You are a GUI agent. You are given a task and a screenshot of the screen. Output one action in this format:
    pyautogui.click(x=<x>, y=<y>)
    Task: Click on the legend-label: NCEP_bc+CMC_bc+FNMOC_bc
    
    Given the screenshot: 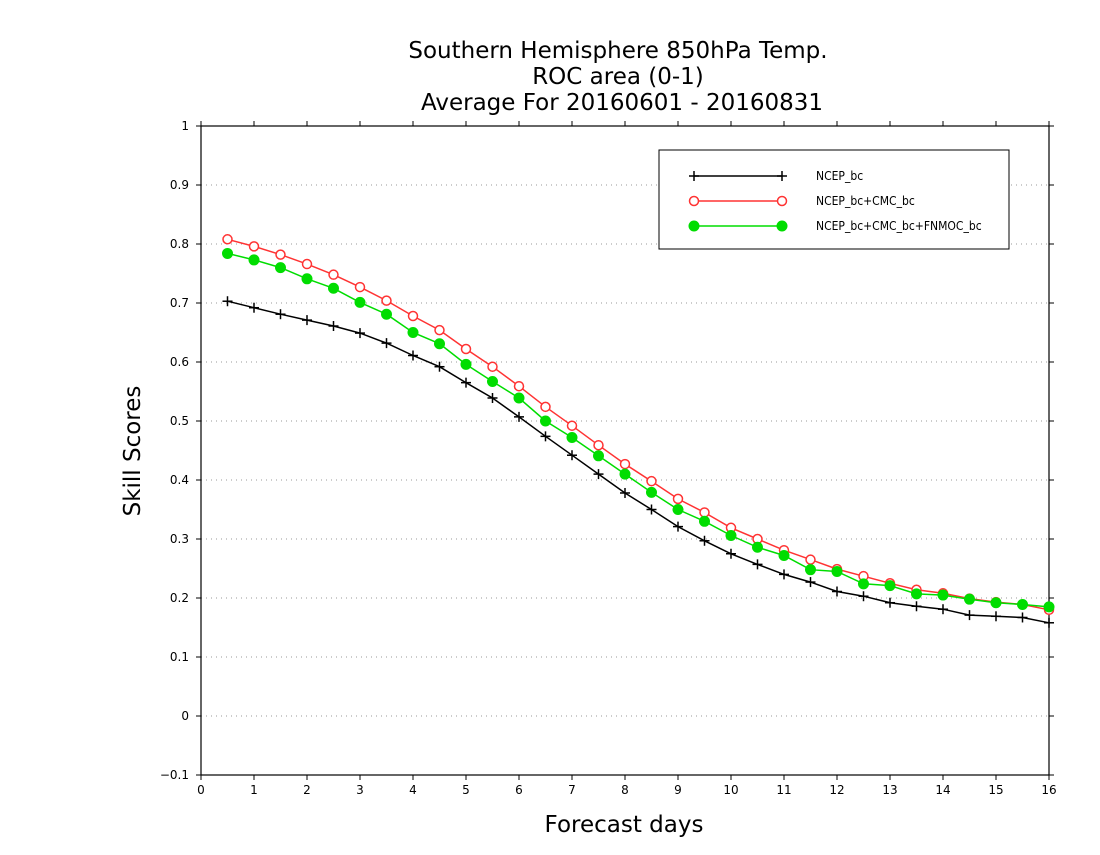 What is the action you would take?
    pyautogui.click(x=899, y=226)
    